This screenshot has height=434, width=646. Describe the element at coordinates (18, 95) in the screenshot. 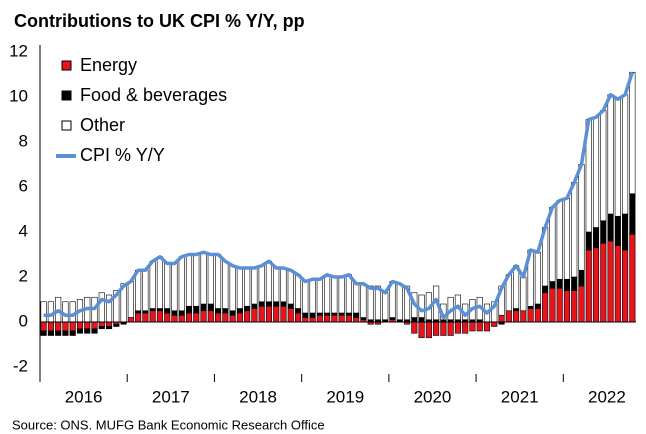

I see `y-tick-label: 10` at that location.